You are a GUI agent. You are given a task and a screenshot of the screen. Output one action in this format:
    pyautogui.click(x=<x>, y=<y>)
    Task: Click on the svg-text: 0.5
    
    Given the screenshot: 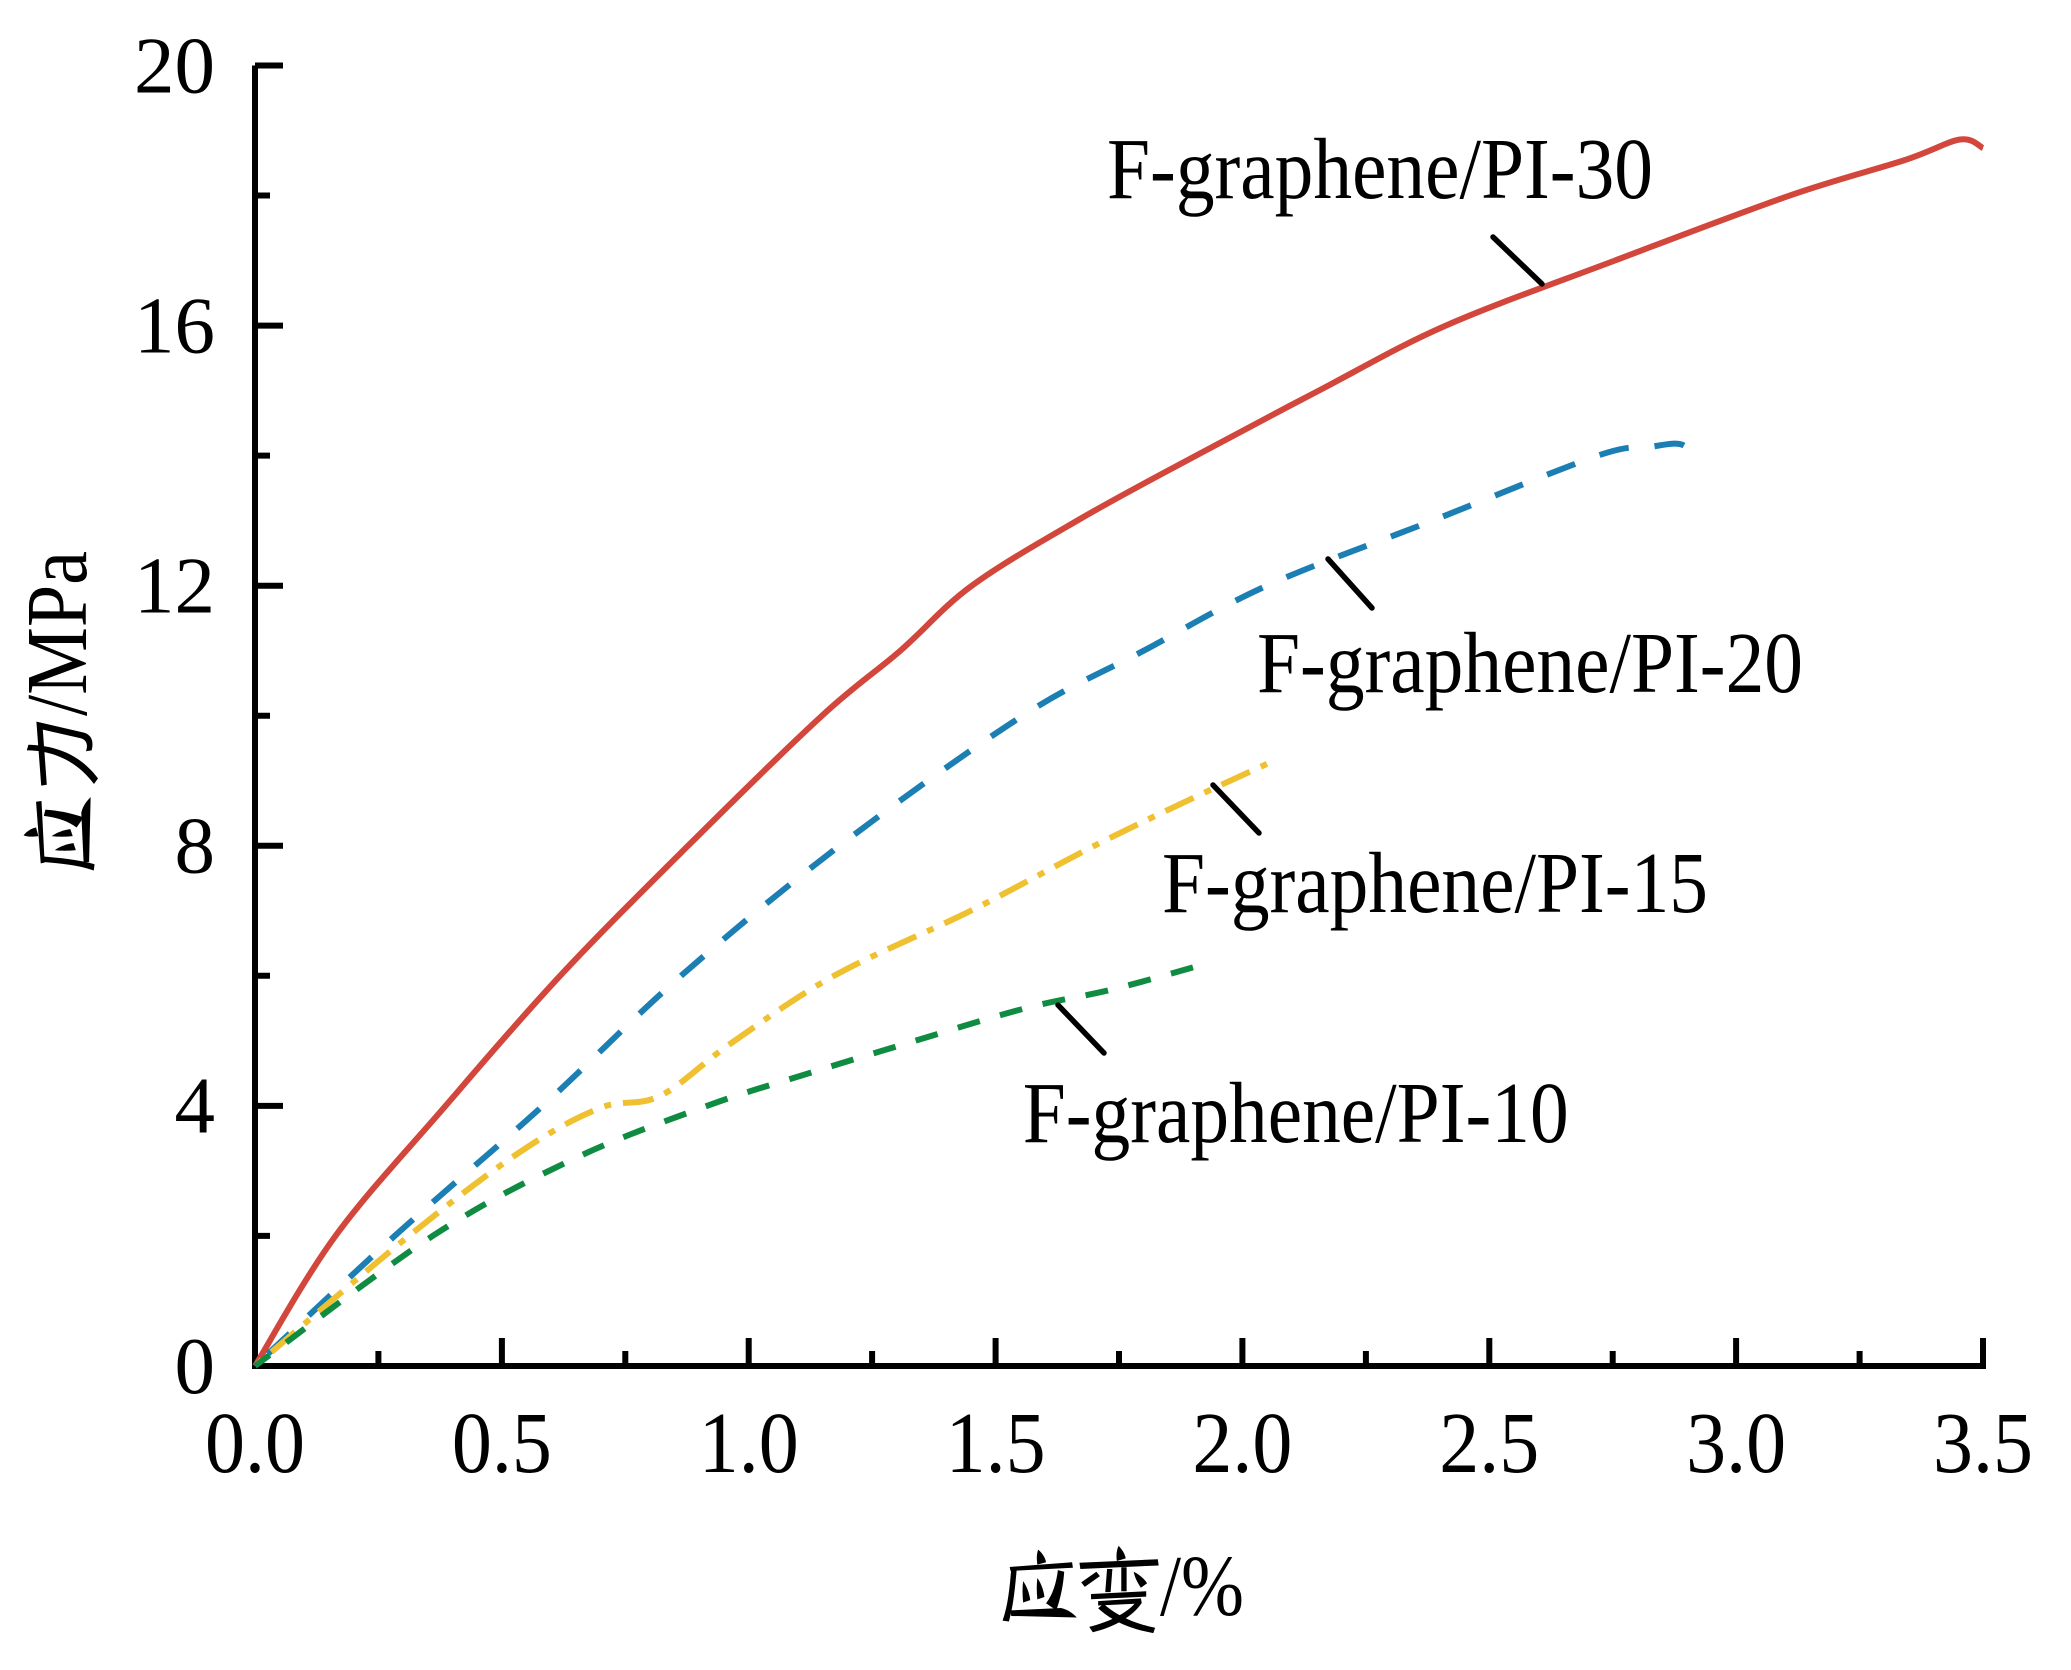 What is the action you would take?
    pyautogui.click(x=502, y=1442)
    